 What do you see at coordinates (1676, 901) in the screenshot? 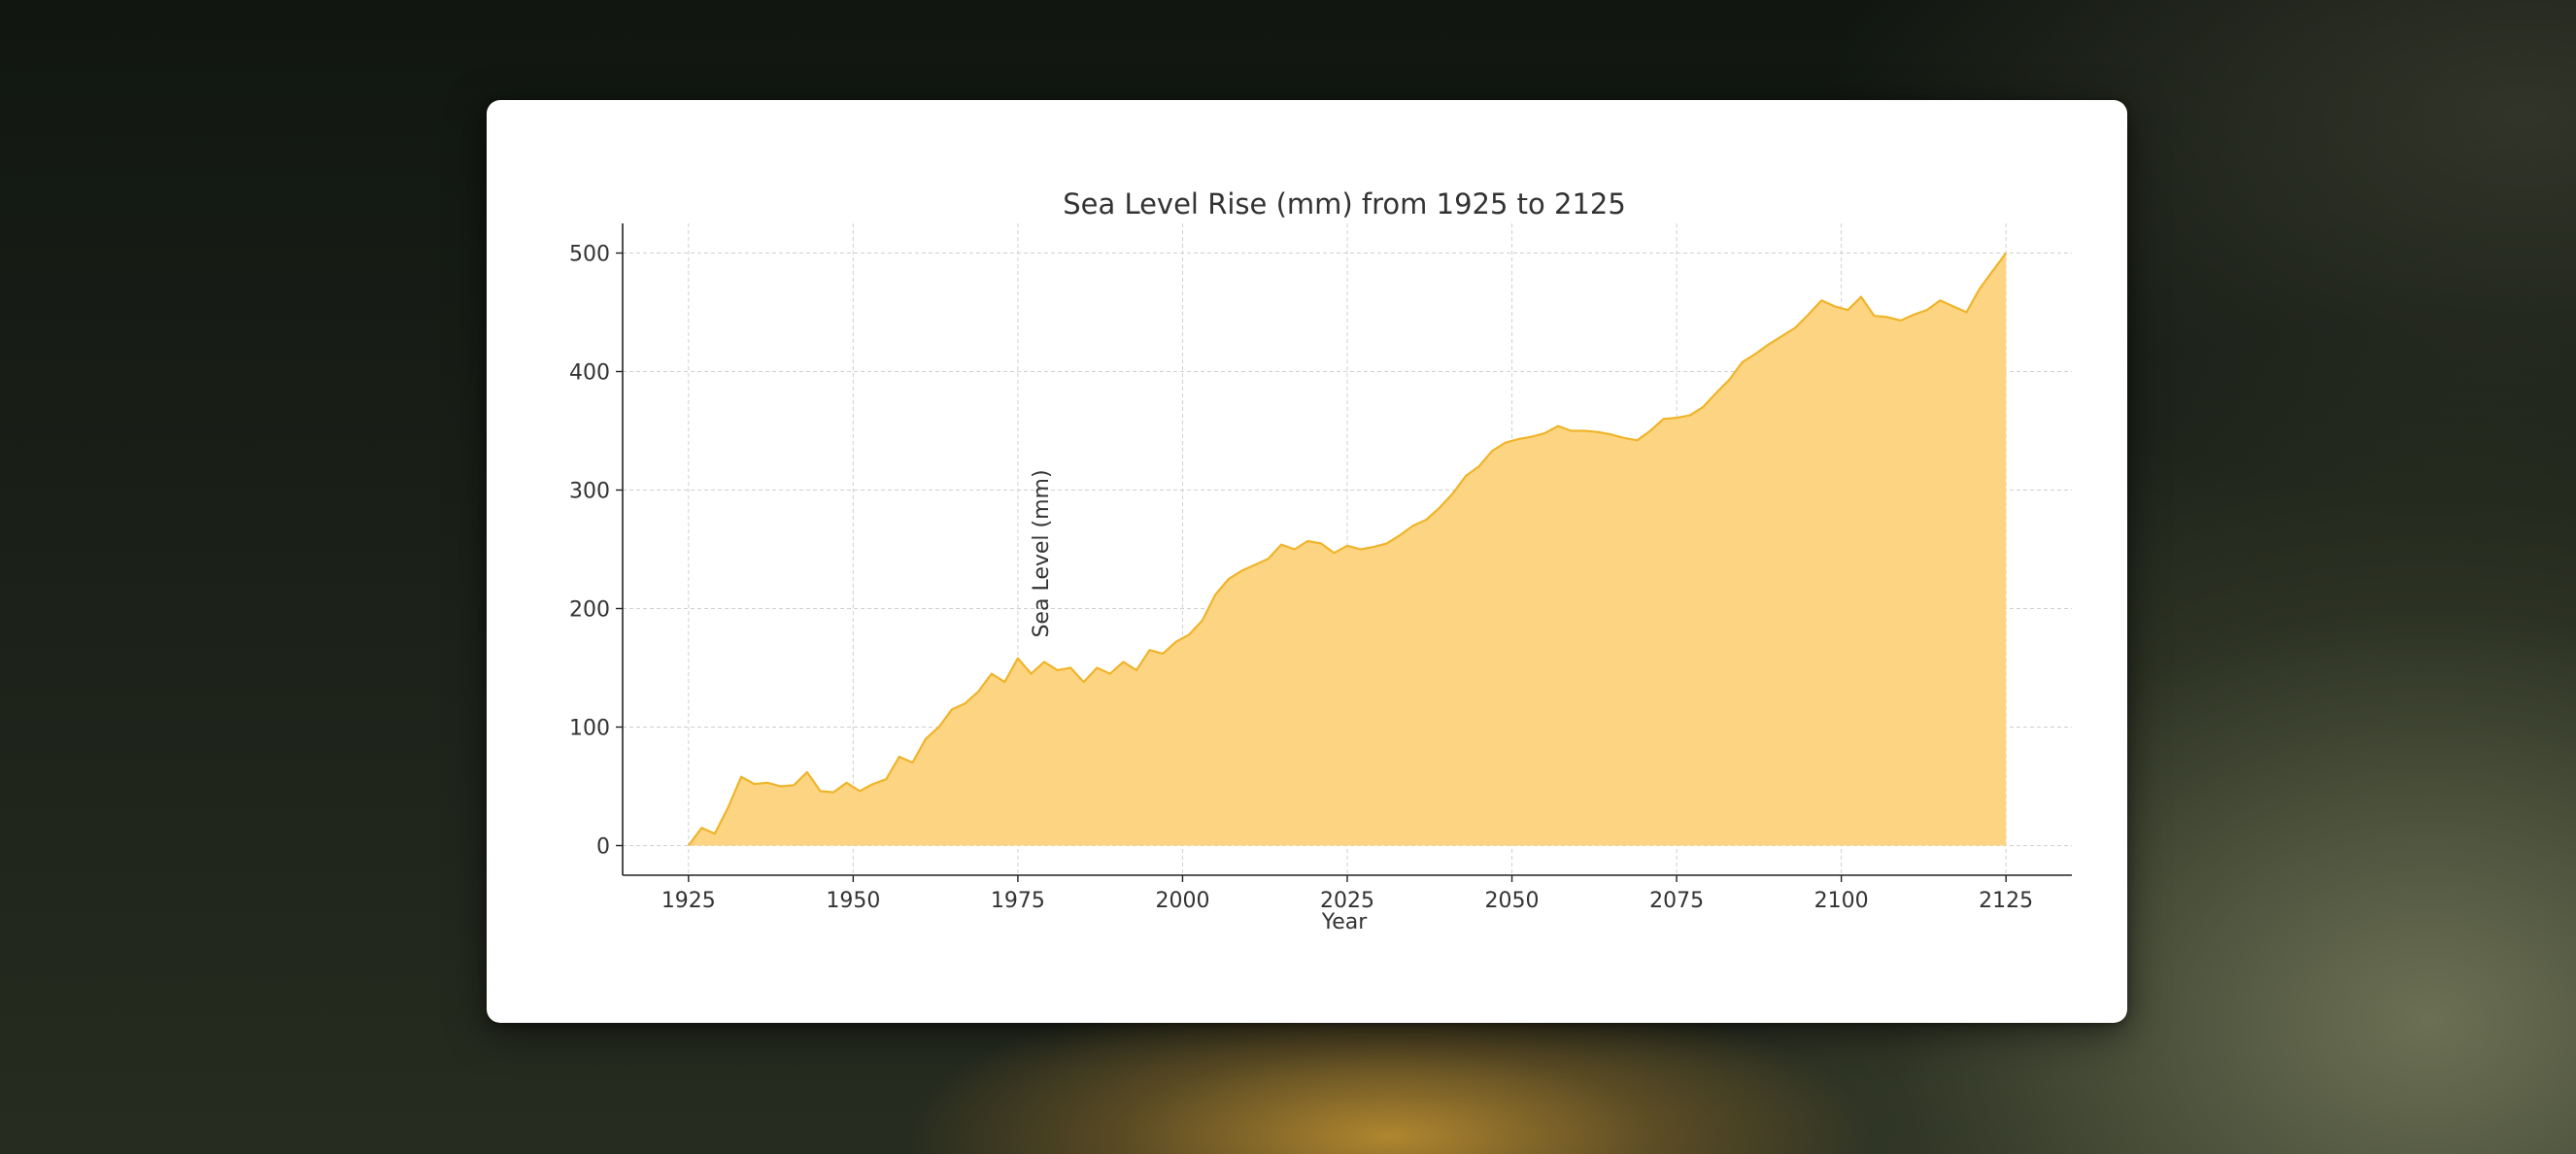
I see `x-tick-label: 2075` at bounding box center [1676, 901].